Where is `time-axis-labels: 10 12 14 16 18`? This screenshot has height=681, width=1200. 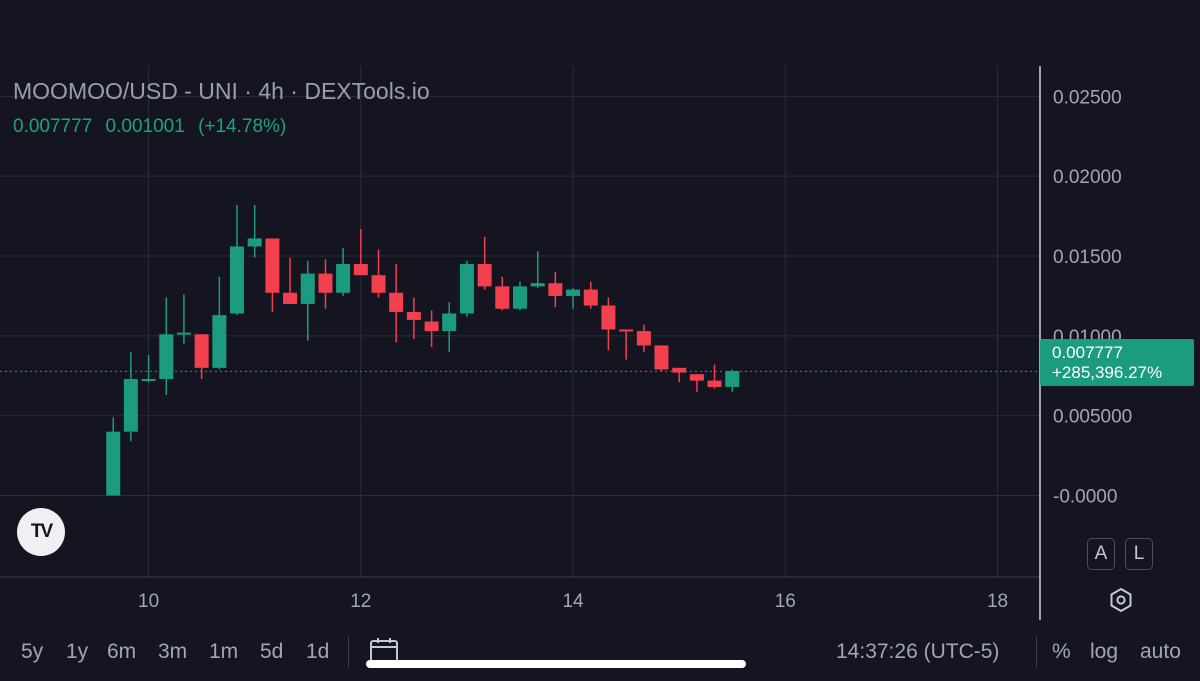 time-axis-labels: 10 12 14 16 18 is located at coordinates (573, 601).